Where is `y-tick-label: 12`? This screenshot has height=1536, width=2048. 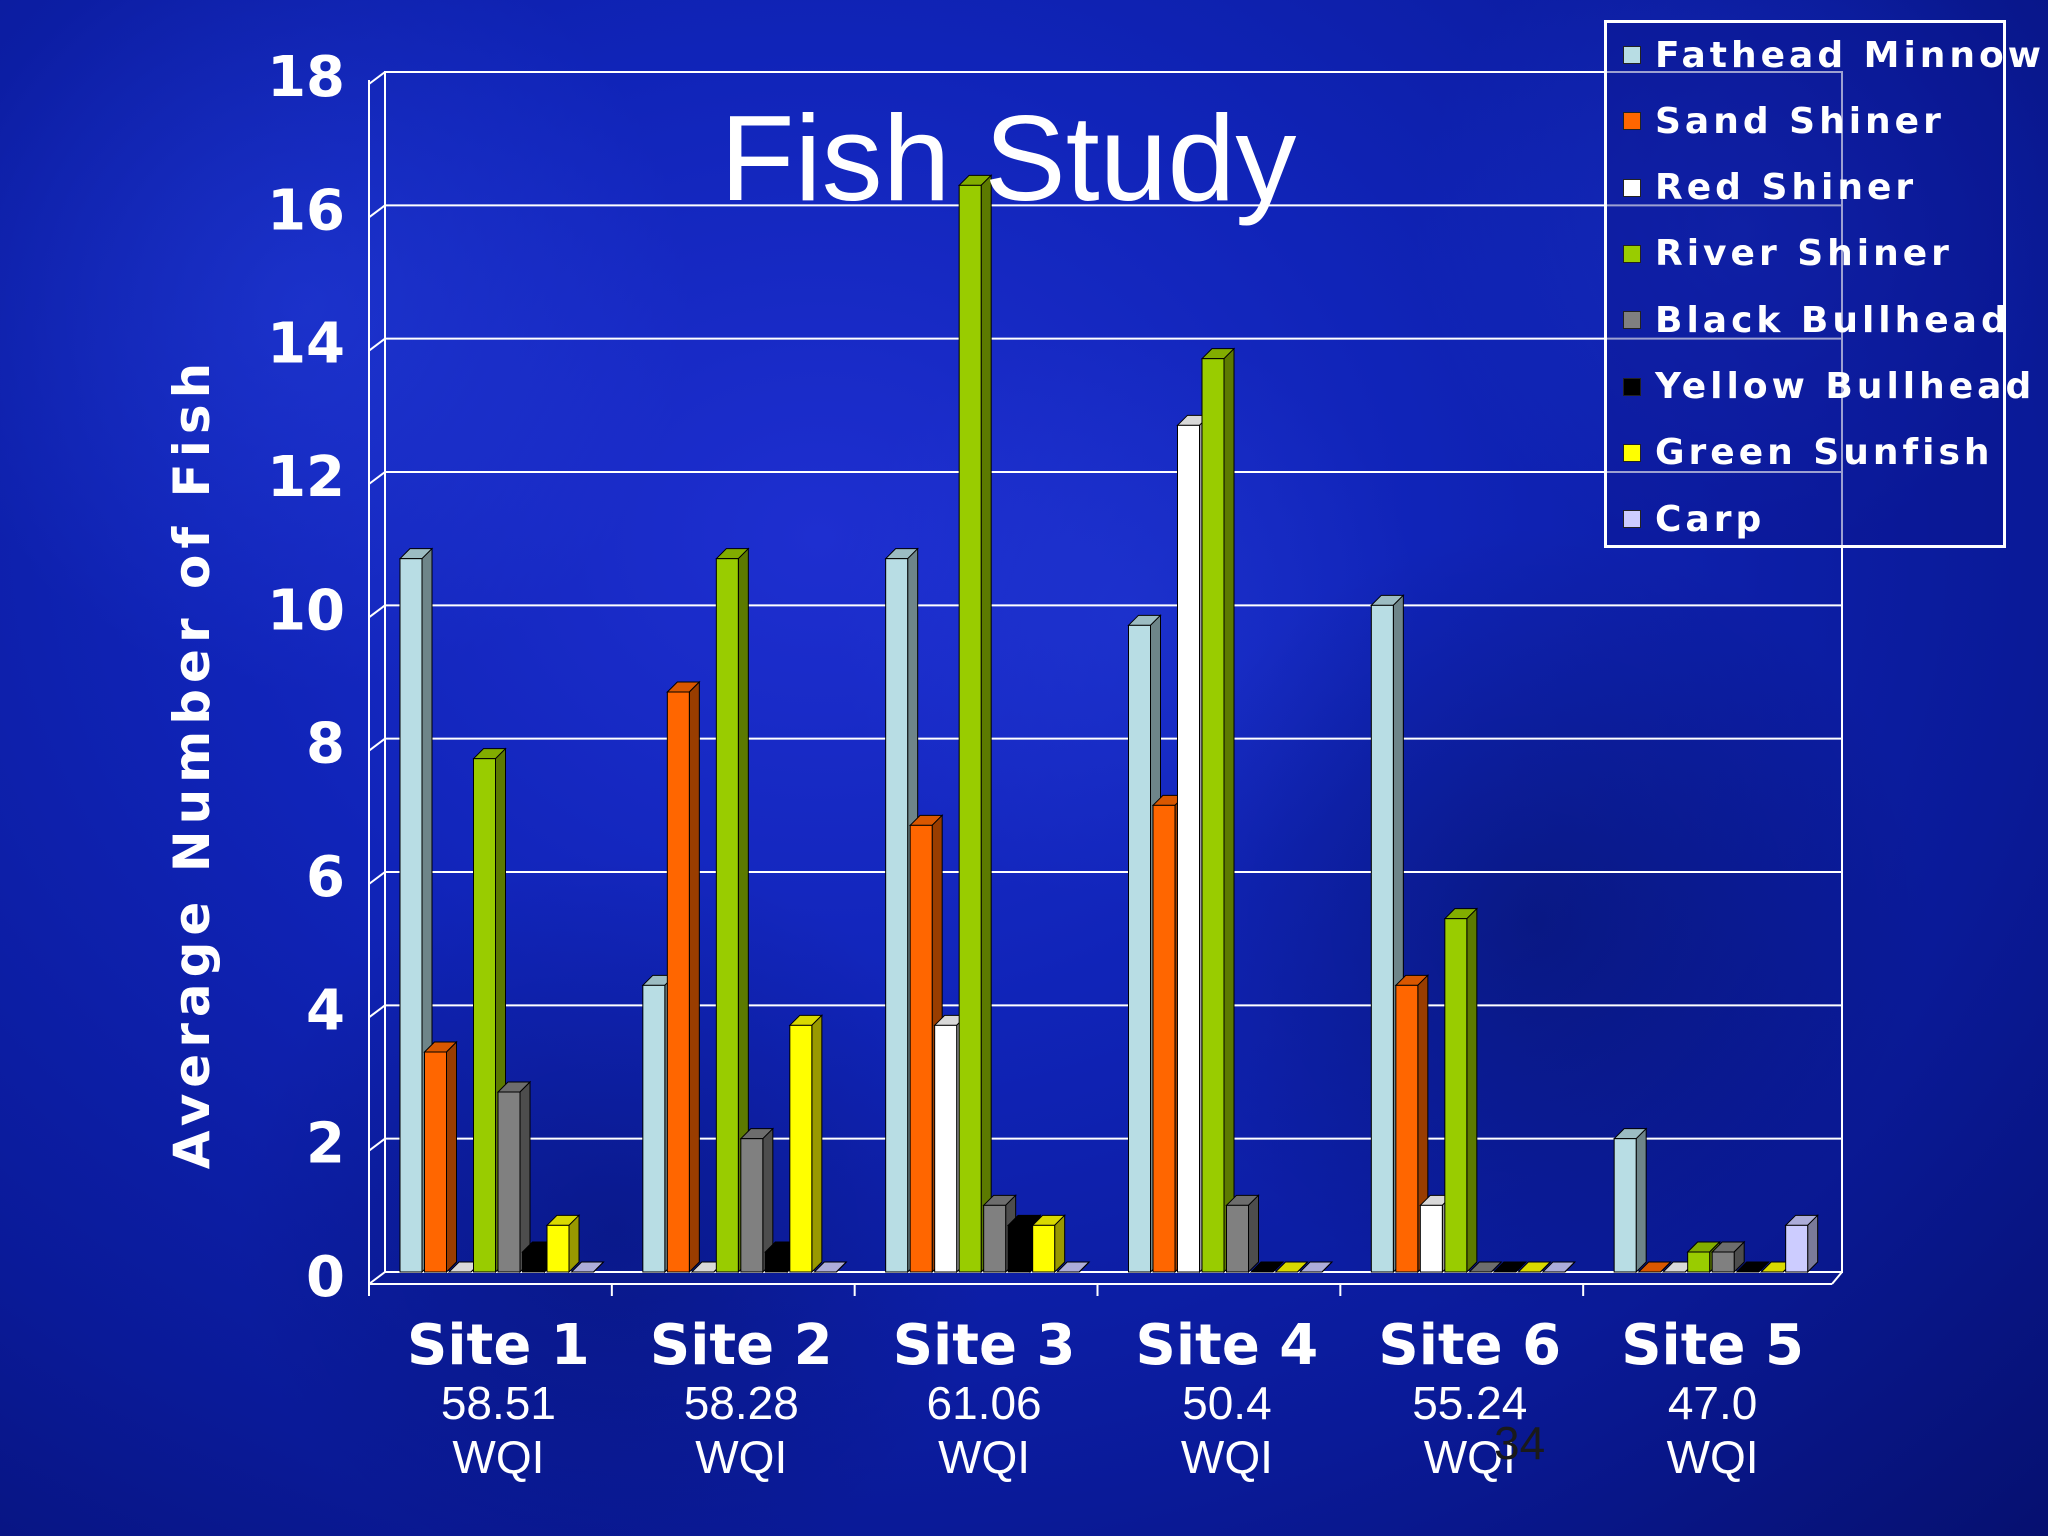
y-tick-label: 12 is located at coordinates (306, 477).